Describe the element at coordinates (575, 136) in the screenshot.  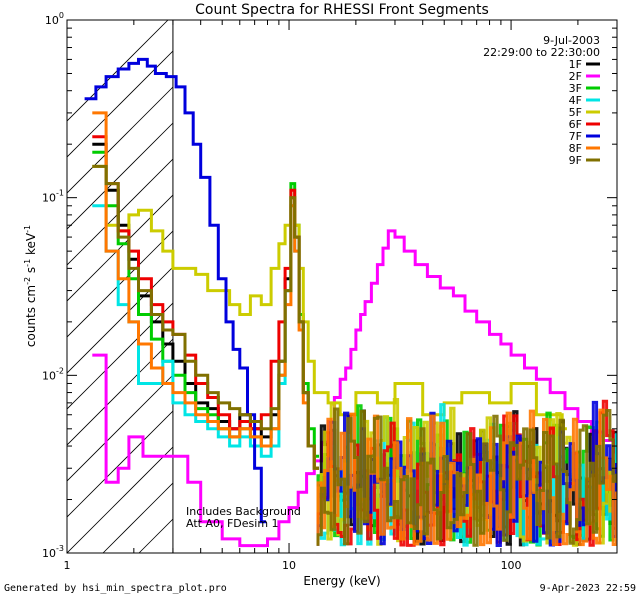
I see `legend-label-7F: 7F` at that location.